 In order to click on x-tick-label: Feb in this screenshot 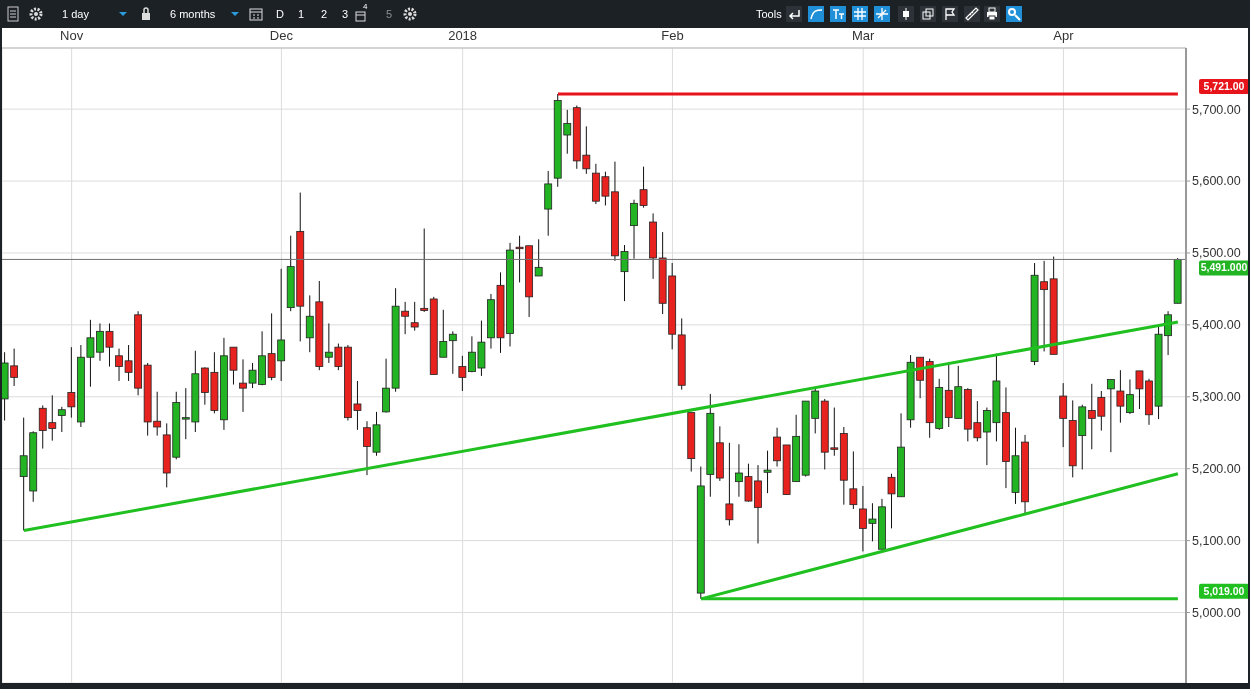, I will do `click(672, 35)`.